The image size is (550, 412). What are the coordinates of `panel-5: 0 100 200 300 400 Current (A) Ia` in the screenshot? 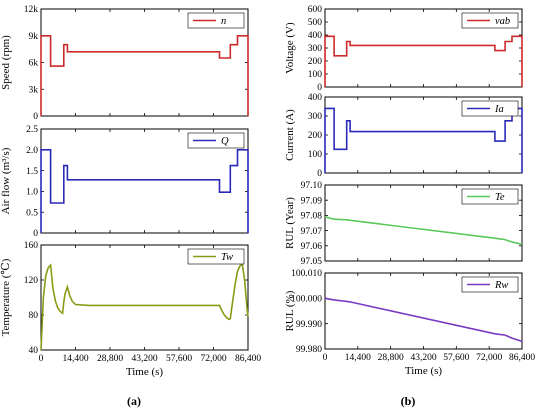 It's located at (403, 136).